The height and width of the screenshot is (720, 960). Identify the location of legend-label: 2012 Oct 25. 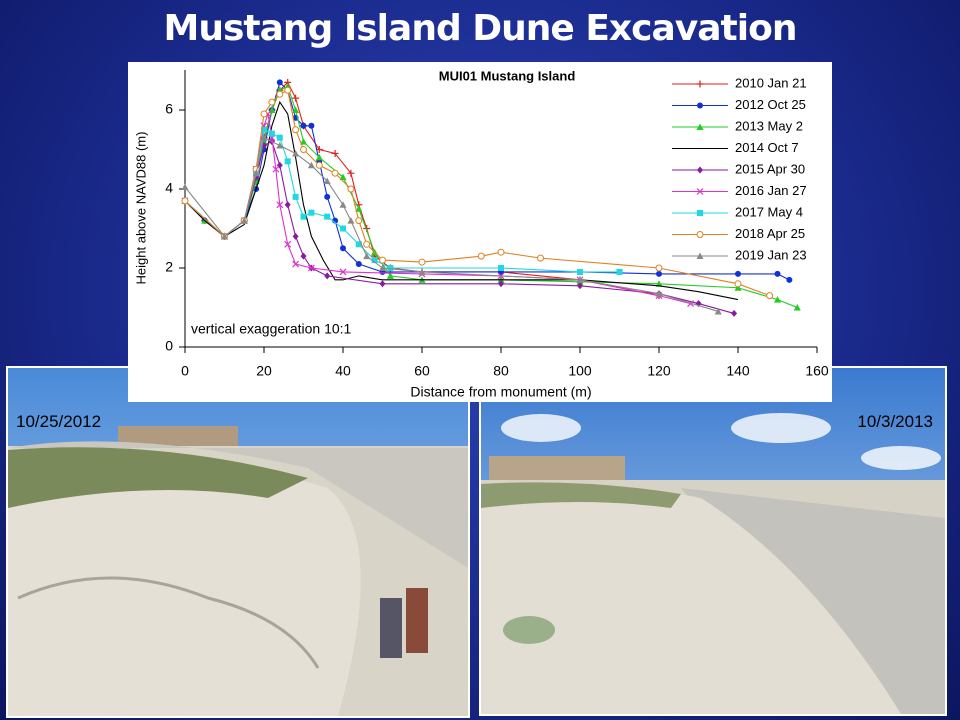
(770, 104).